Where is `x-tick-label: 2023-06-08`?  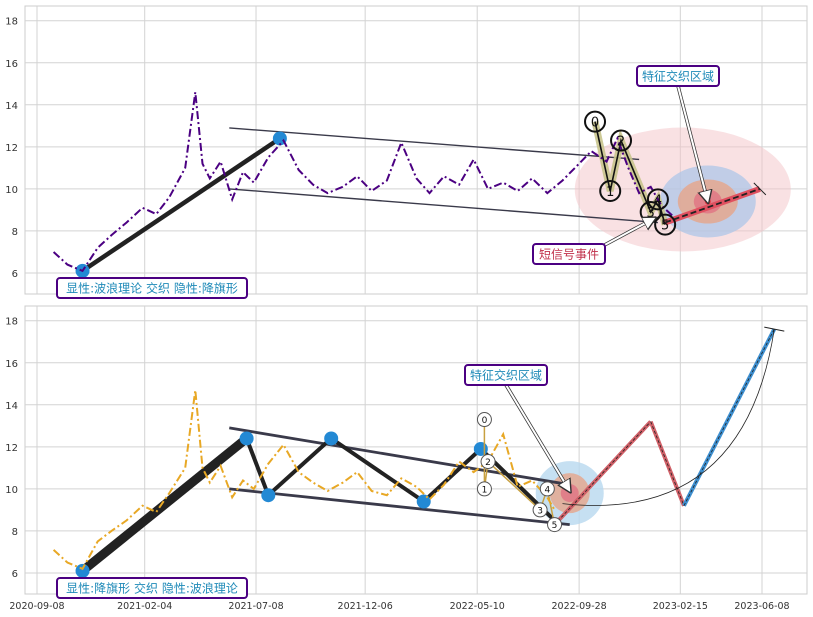
x-tick-label: 2023-06-08 is located at coordinates (761, 606).